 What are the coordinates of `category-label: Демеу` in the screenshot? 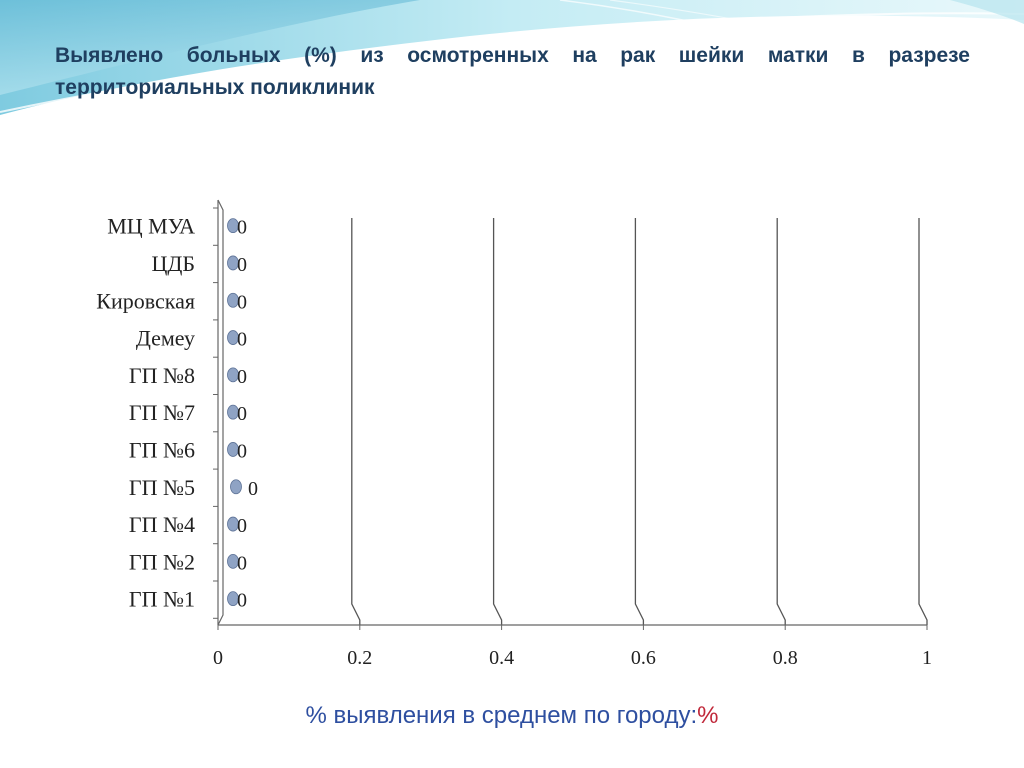 It's located at (165, 338).